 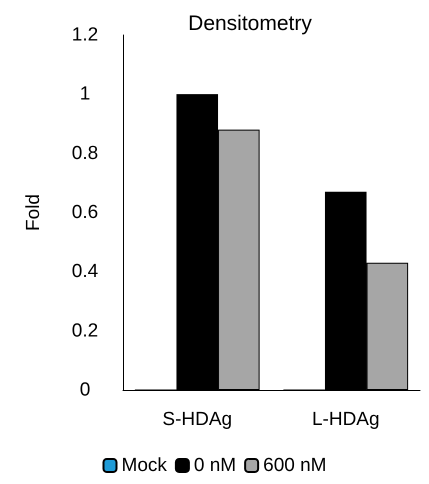 I want to click on y-axis-title: Fold, so click(x=33, y=212).